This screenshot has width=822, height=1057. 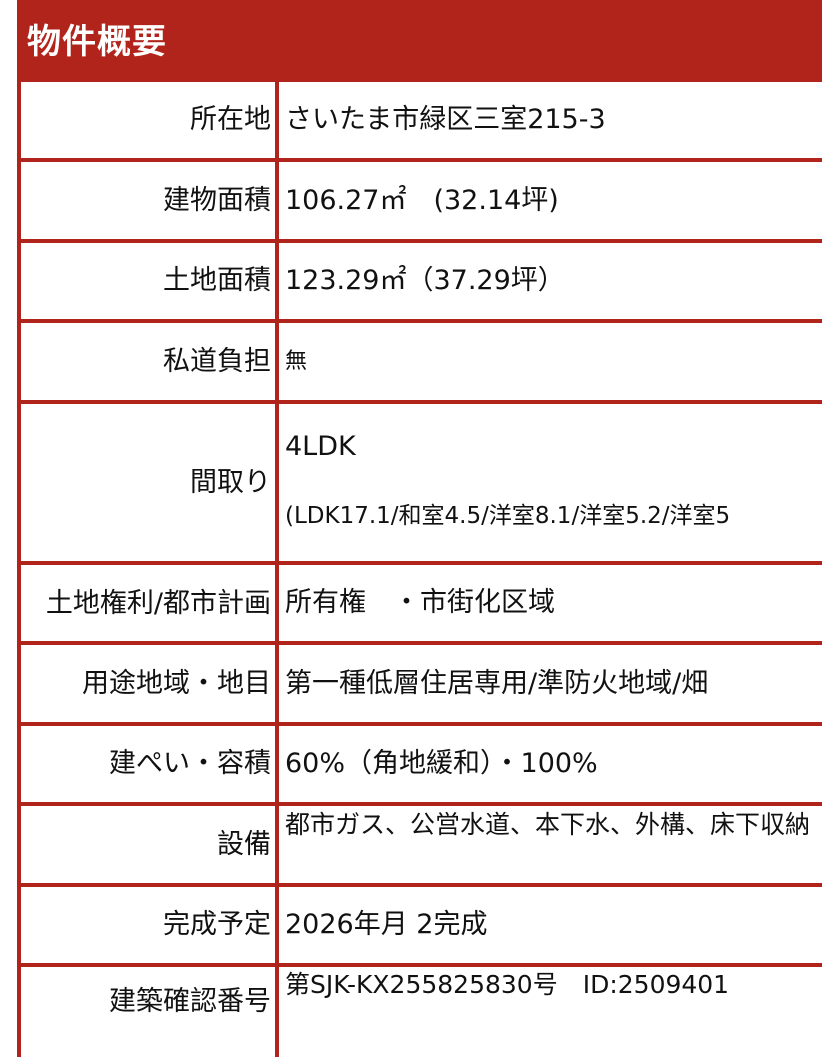 What do you see at coordinates (421, 484) in the screenshot?
I see `table-row-floor-plan: 間取り 4LDK (LDK17.1/和室4.5/洋室8.1/洋室5.2/洋室5` at bounding box center [421, 484].